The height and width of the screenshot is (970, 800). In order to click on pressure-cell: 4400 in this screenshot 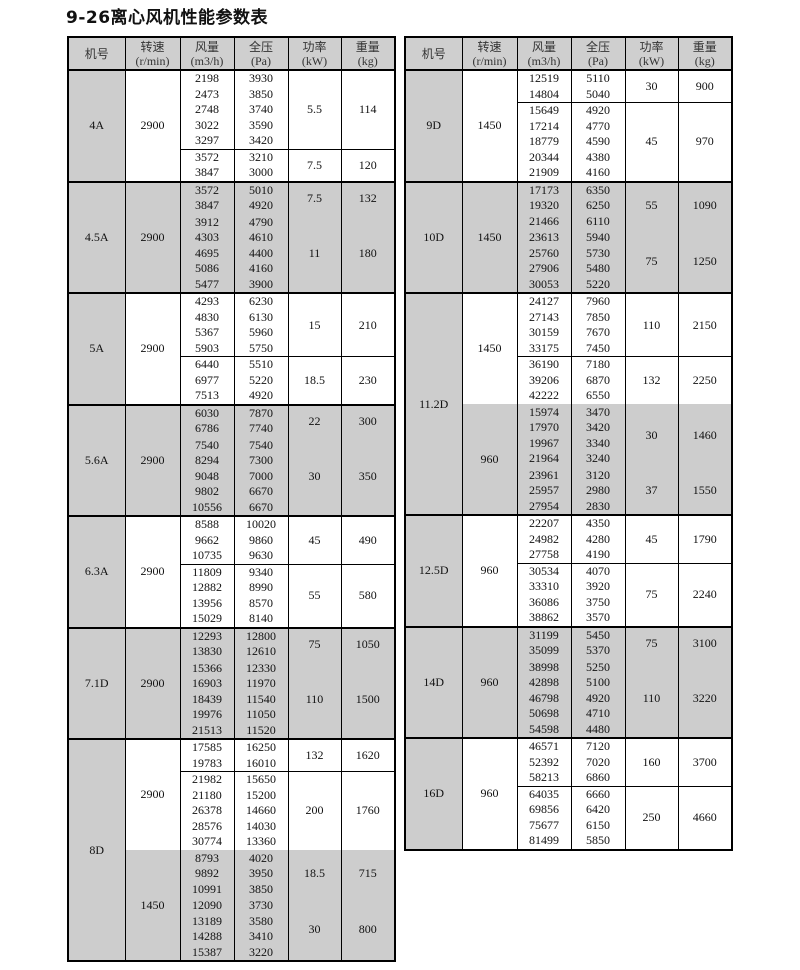, I will do `click(261, 253)`.